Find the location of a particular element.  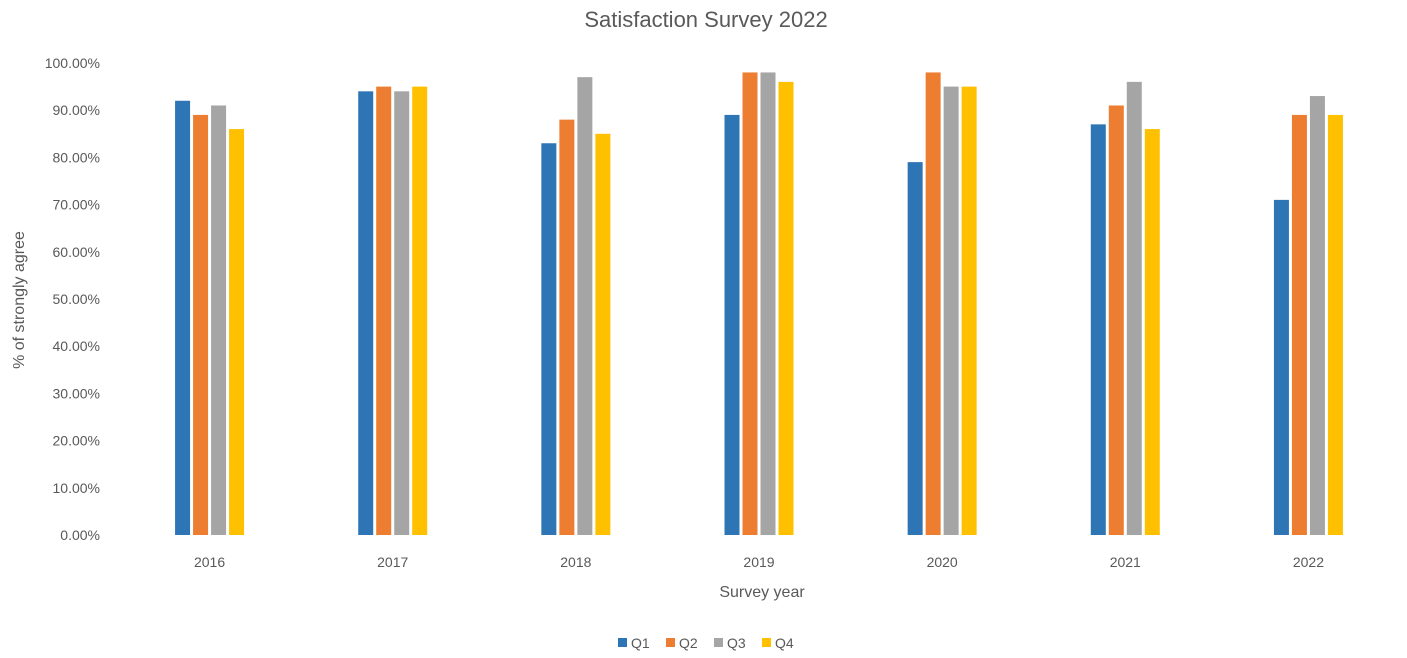

legend: Q1 Q2 Q3 Q4 is located at coordinates (706, 643).